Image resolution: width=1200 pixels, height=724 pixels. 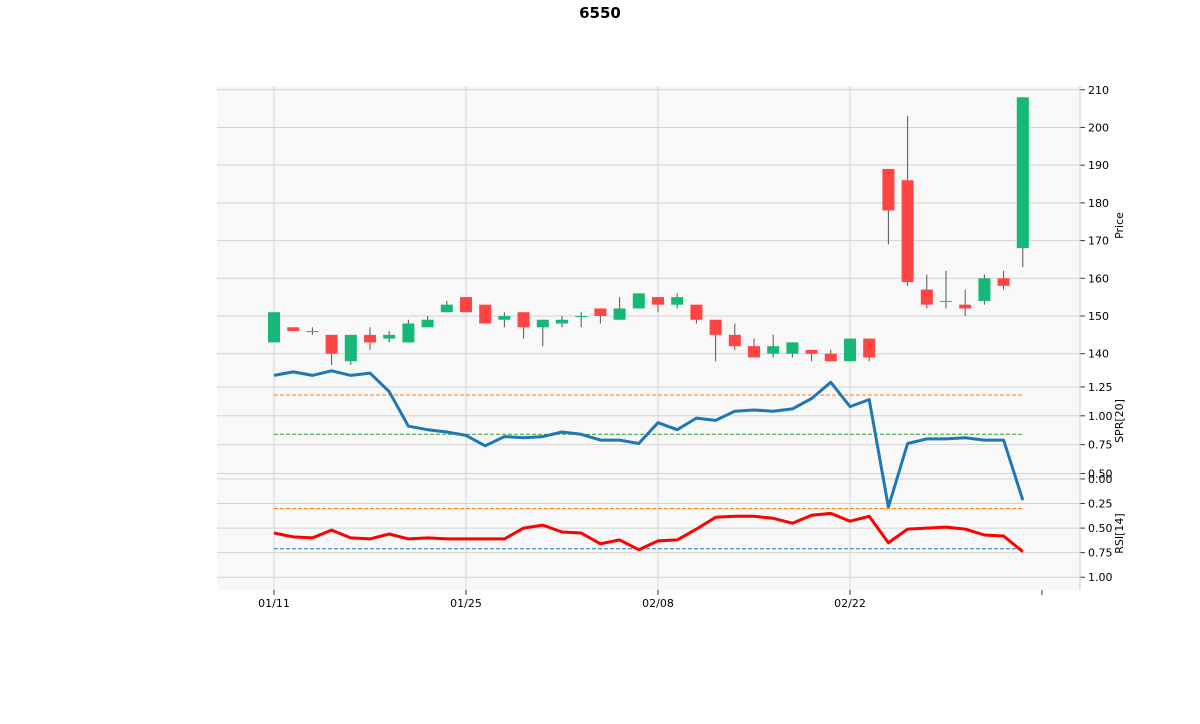 What do you see at coordinates (1119, 225) in the screenshot?
I see `y-axis-label-price: Price` at bounding box center [1119, 225].